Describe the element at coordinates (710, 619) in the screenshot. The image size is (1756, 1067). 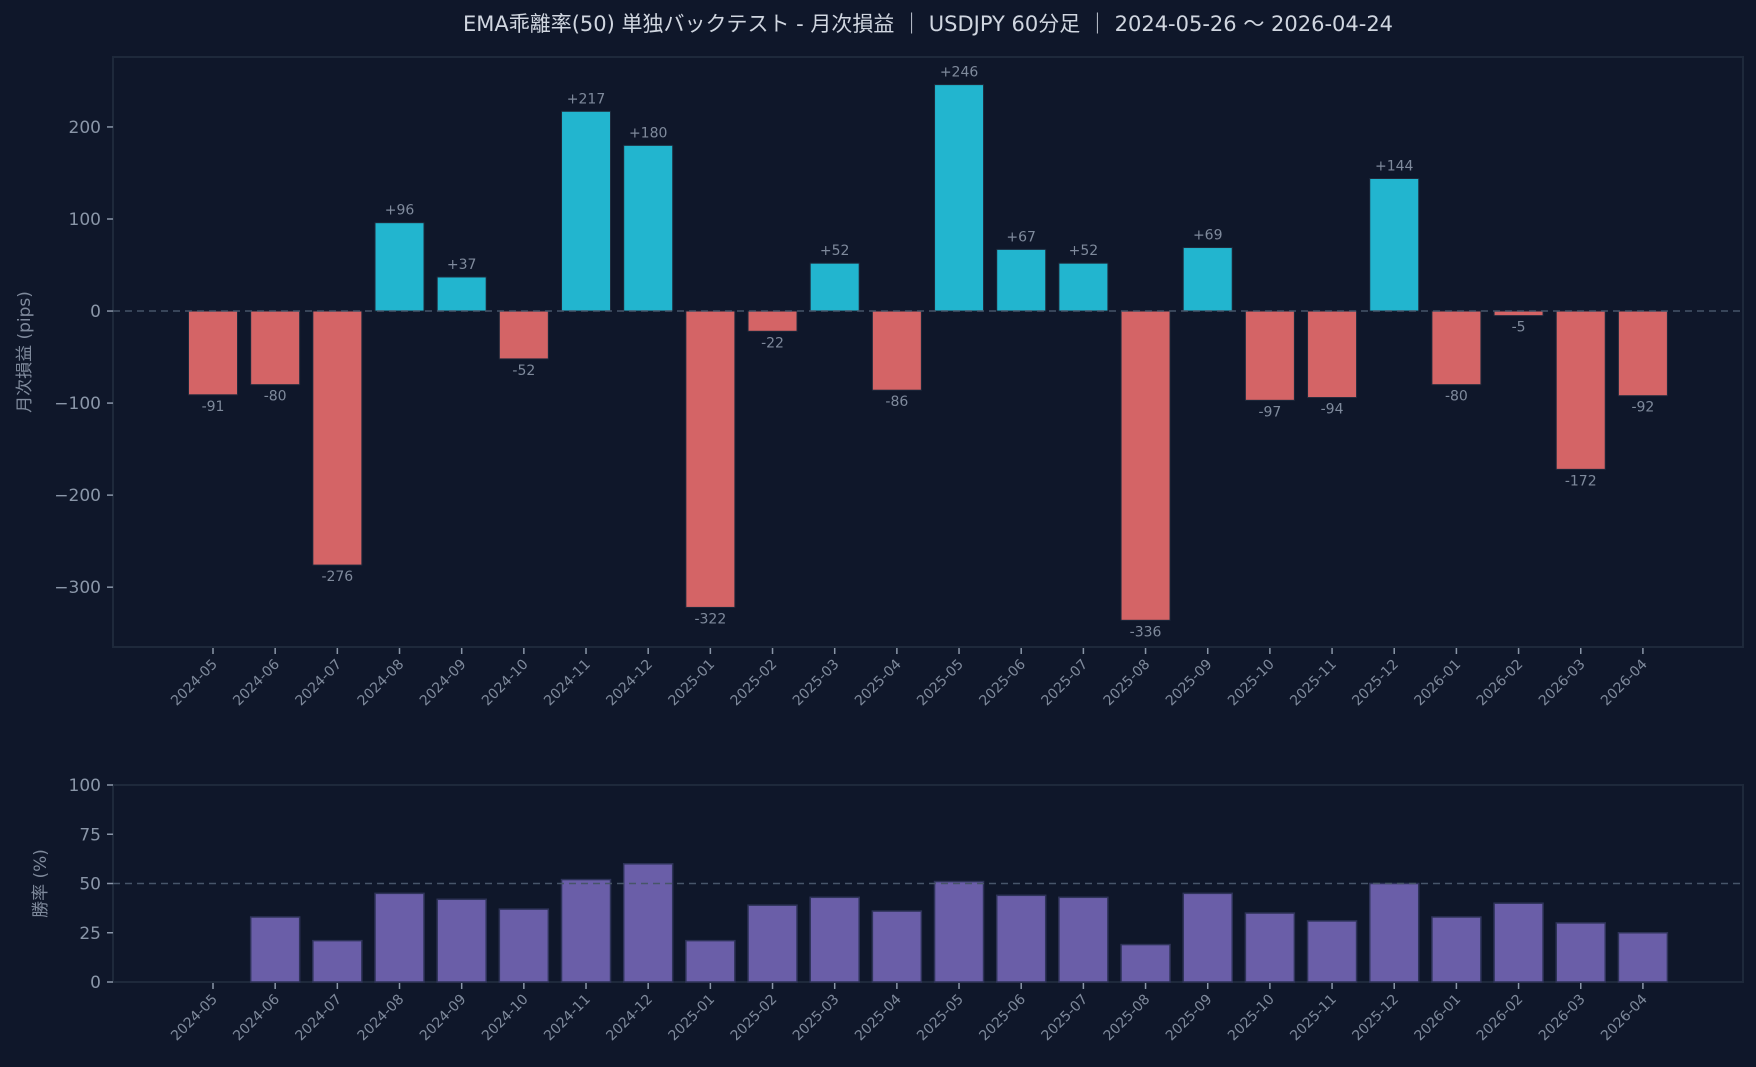
I see `bar-value-label: -322` at that location.